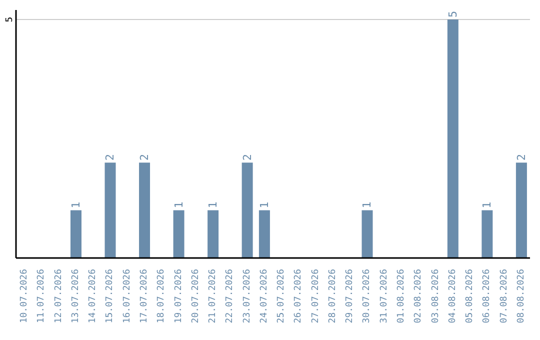  I want to click on x-tick-label: 17.07.2026, so click(145, 296).